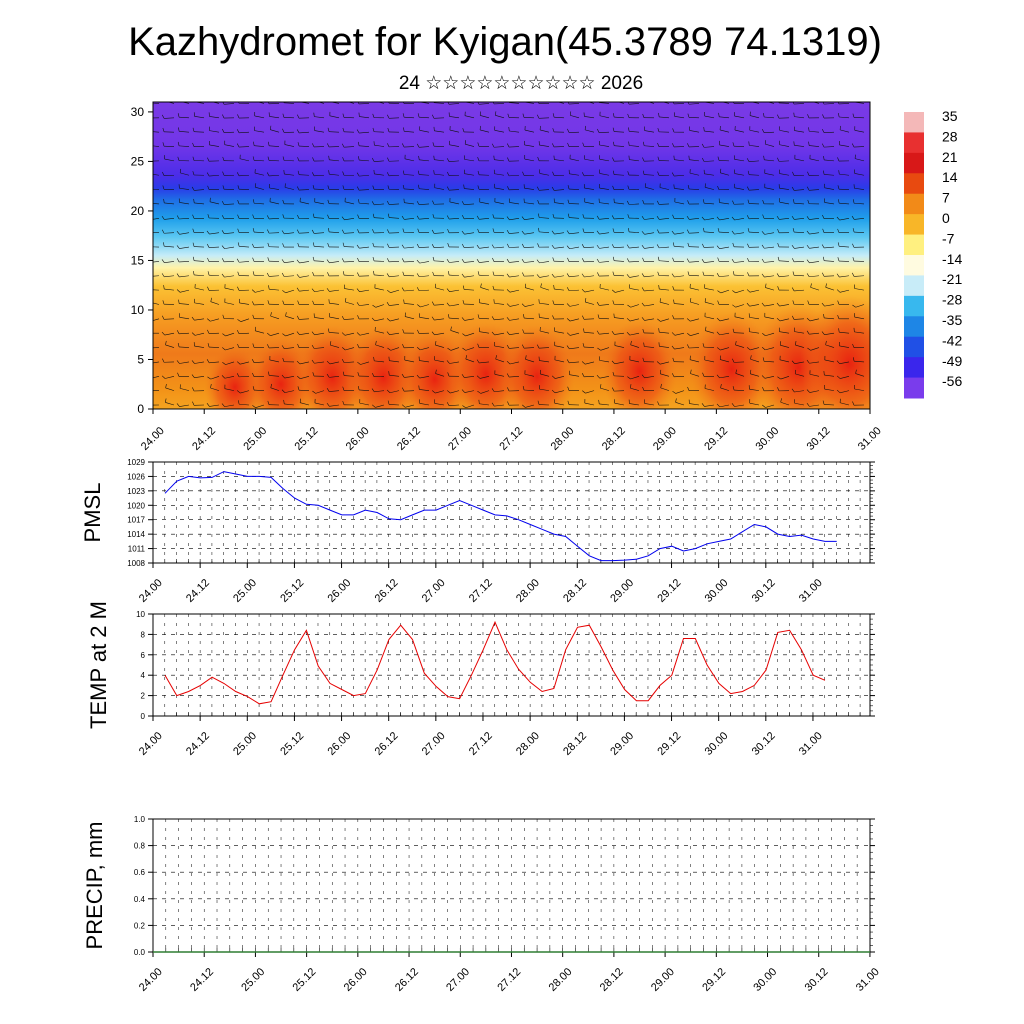 This screenshot has height=1024, width=1024. Describe the element at coordinates (143, 696) in the screenshot. I see `y-tick-label: 2` at that location.